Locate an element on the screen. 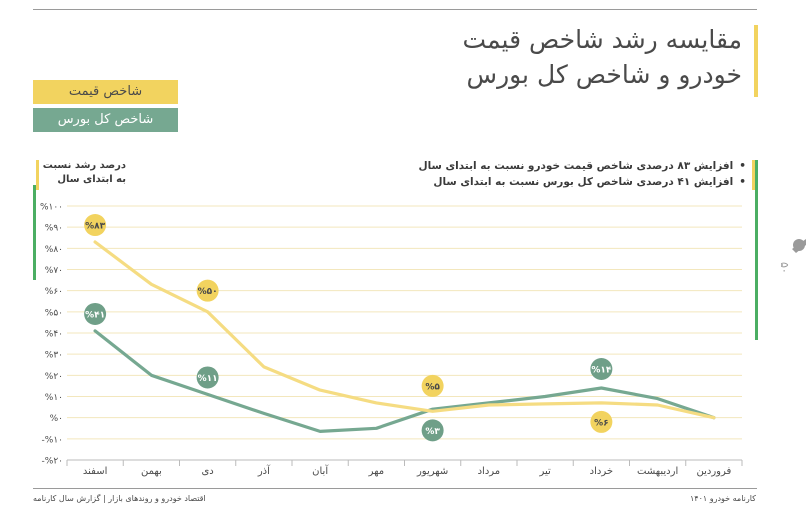  left-green-bar is located at coordinates (34, 232).